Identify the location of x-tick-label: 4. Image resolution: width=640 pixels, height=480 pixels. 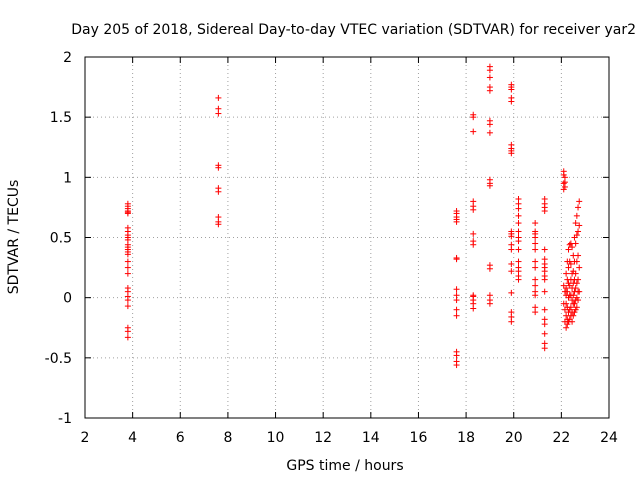
(132, 438).